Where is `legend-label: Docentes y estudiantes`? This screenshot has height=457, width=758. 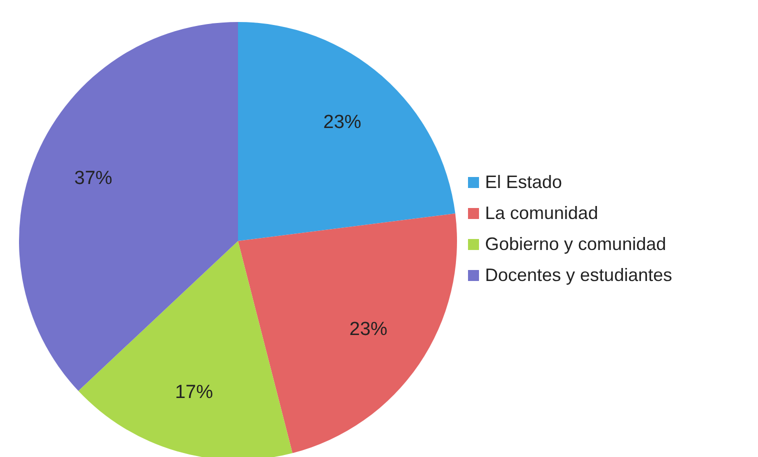
legend-label: Docentes y estudiantes is located at coordinates (578, 275).